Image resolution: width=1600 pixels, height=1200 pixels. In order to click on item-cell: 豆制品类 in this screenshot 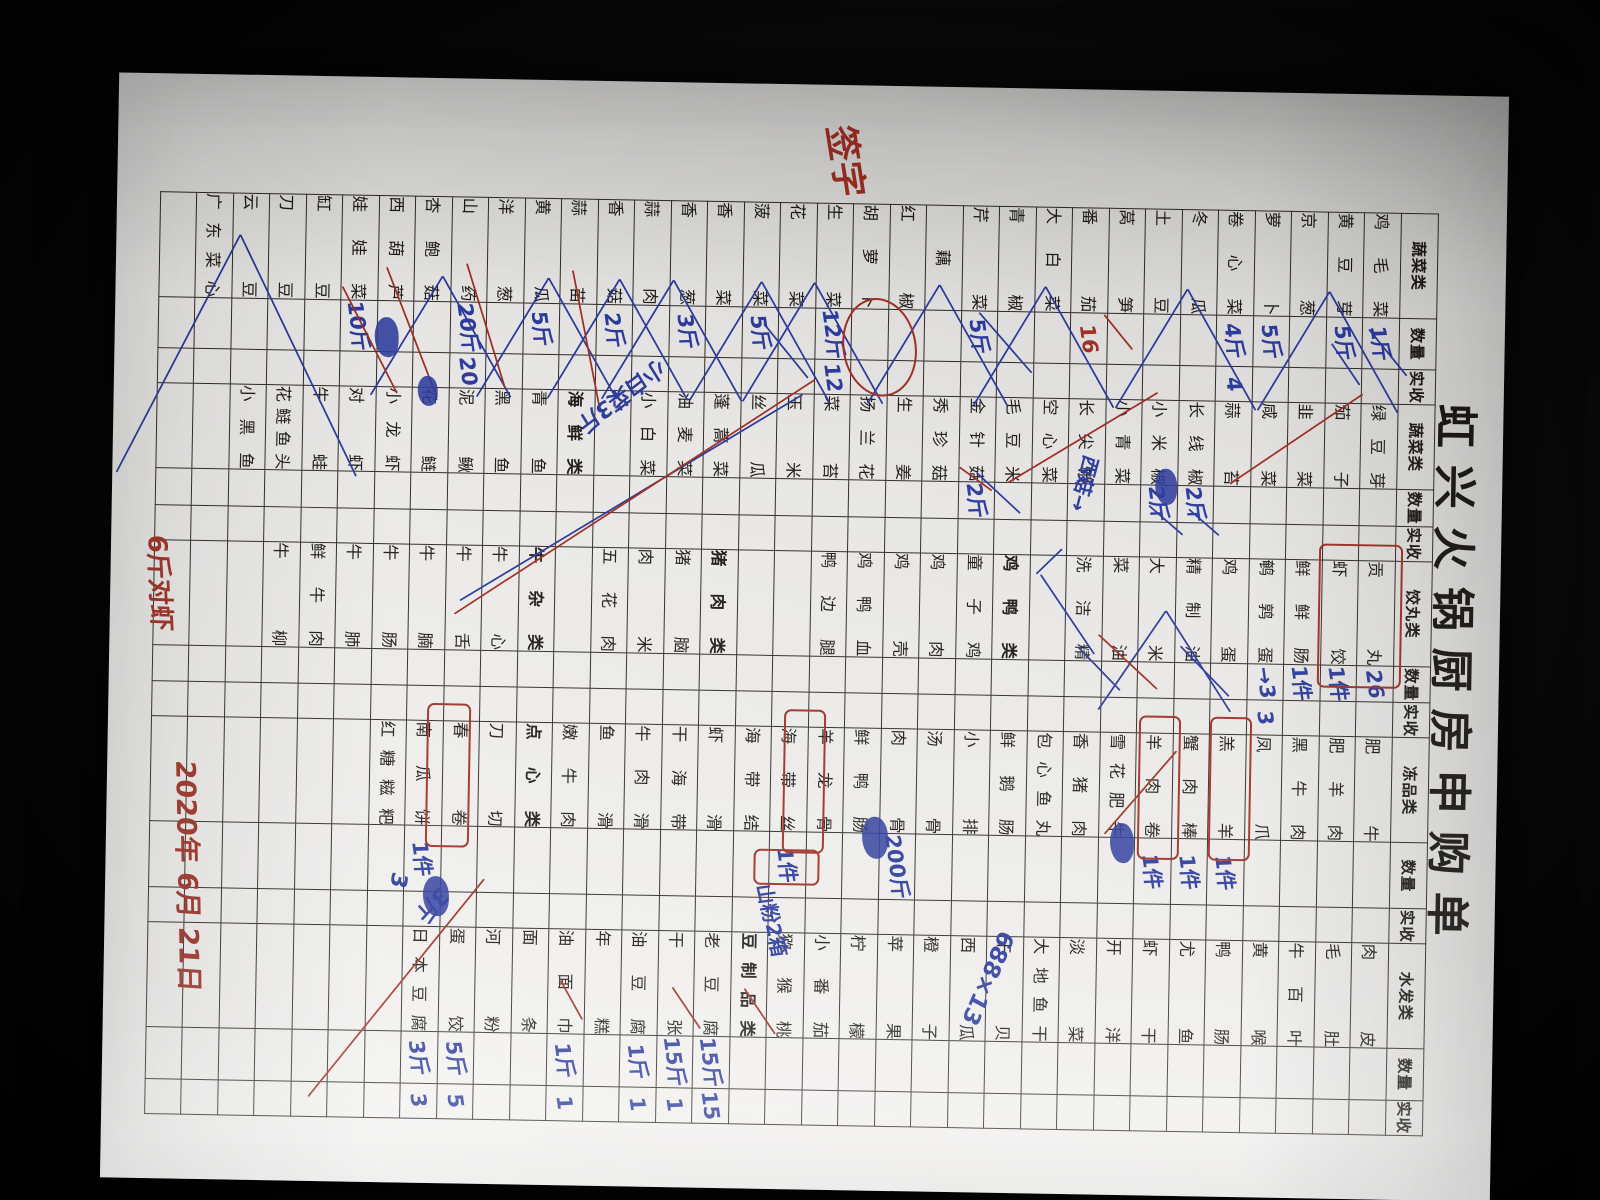, I will do `click(749, 985)`.